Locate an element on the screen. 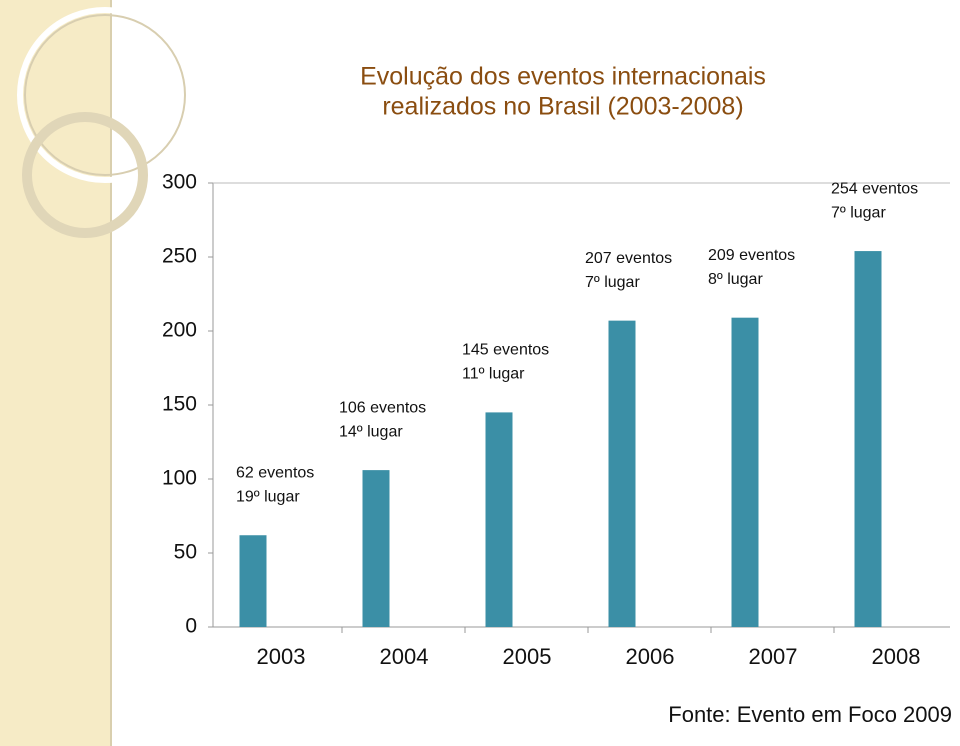  rank-label: 14º lugar is located at coordinates (371, 431).